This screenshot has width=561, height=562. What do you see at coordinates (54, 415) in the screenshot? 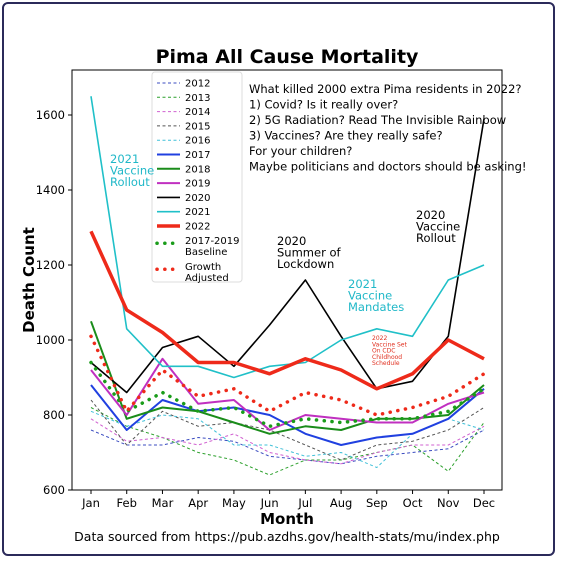
I see `y-tick-label: 800` at bounding box center [54, 415].